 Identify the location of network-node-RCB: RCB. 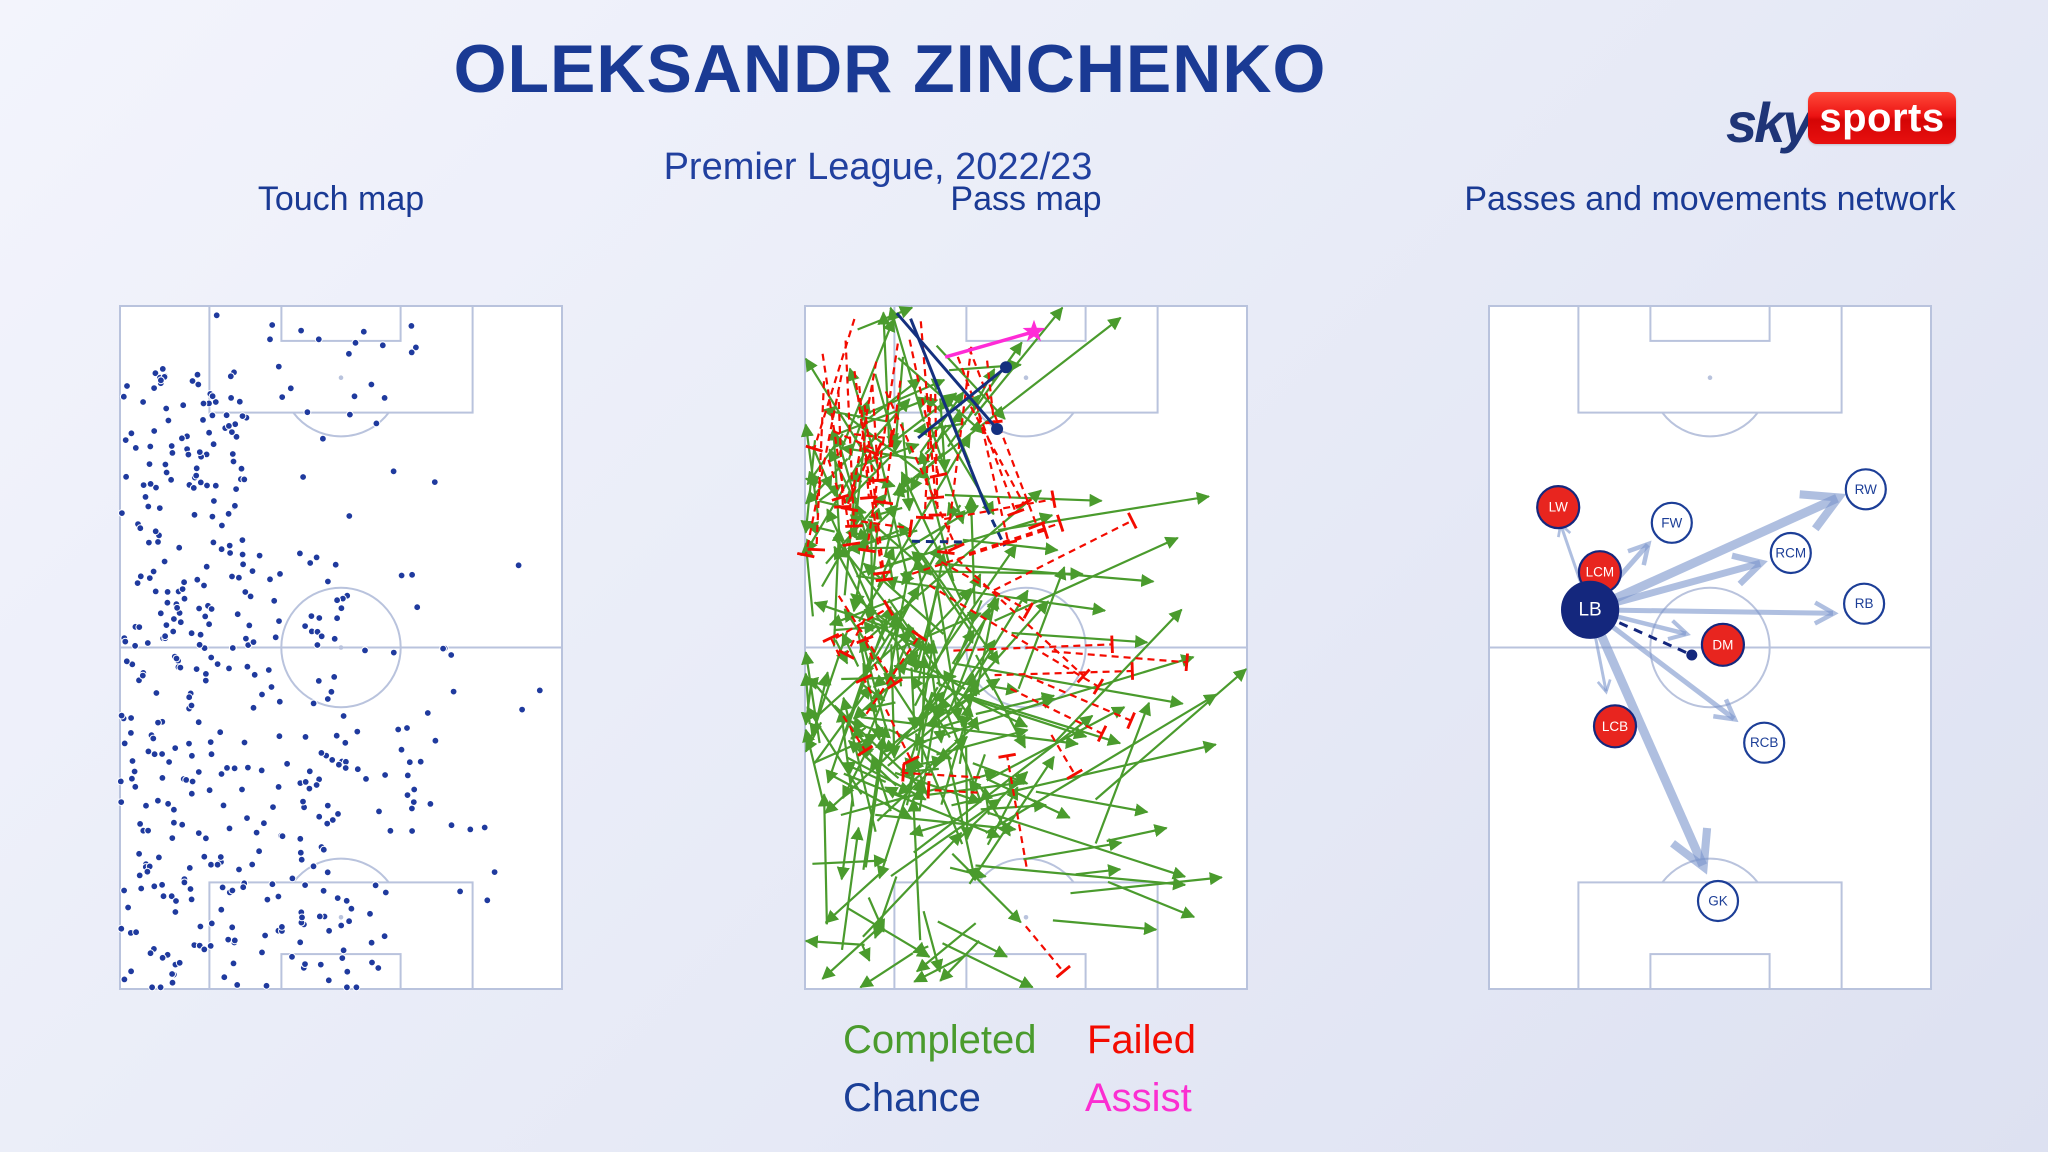
(1764, 742).